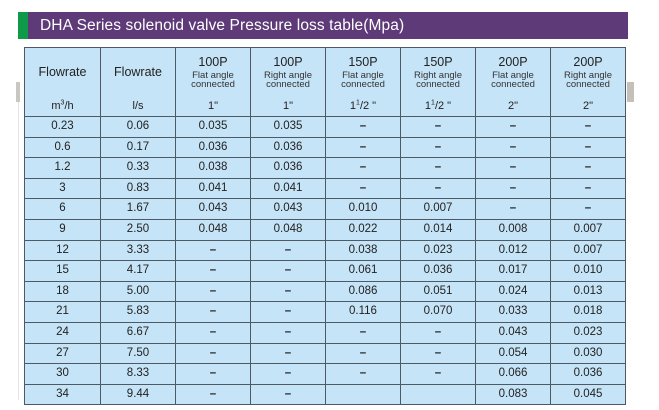  I want to click on table-row: 6 1.67 0.043 0.043 0.010 0.007– –, so click(325, 209).